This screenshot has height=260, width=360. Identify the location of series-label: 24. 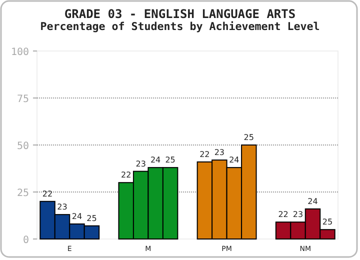
(77, 216).